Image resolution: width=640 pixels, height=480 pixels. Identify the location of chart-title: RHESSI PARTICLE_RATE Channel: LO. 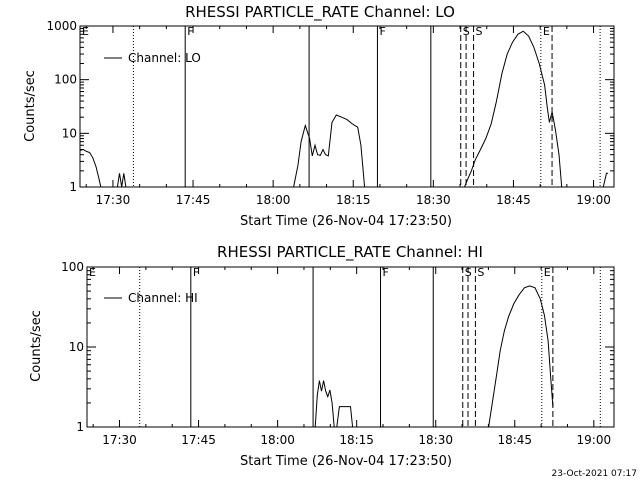
(320, 12).